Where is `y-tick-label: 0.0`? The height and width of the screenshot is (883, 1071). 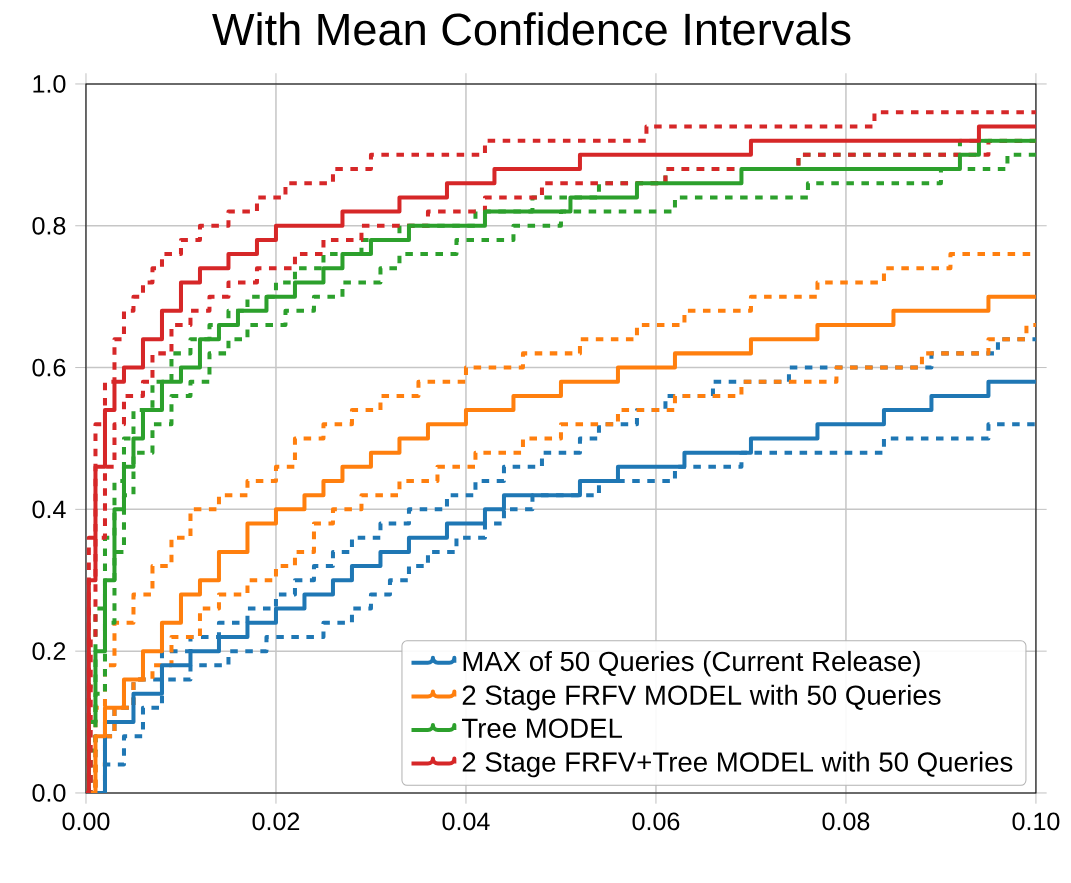 y-tick-label: 0.0 is located at coordinates (49, 793).